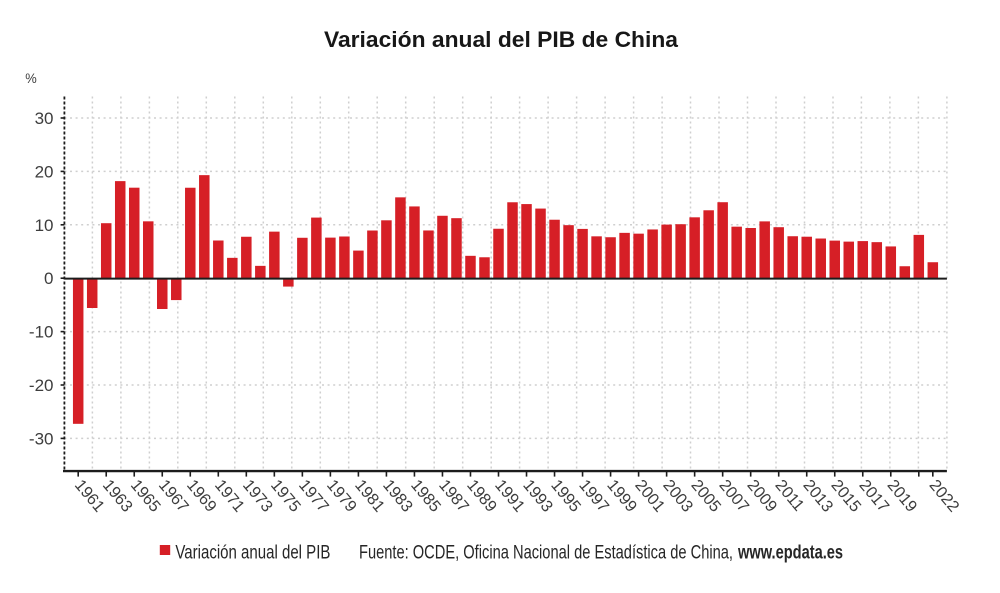 The width and height of the screenshot is (1000, 593). I want to click on svg-text: 0, so click(48, 278).